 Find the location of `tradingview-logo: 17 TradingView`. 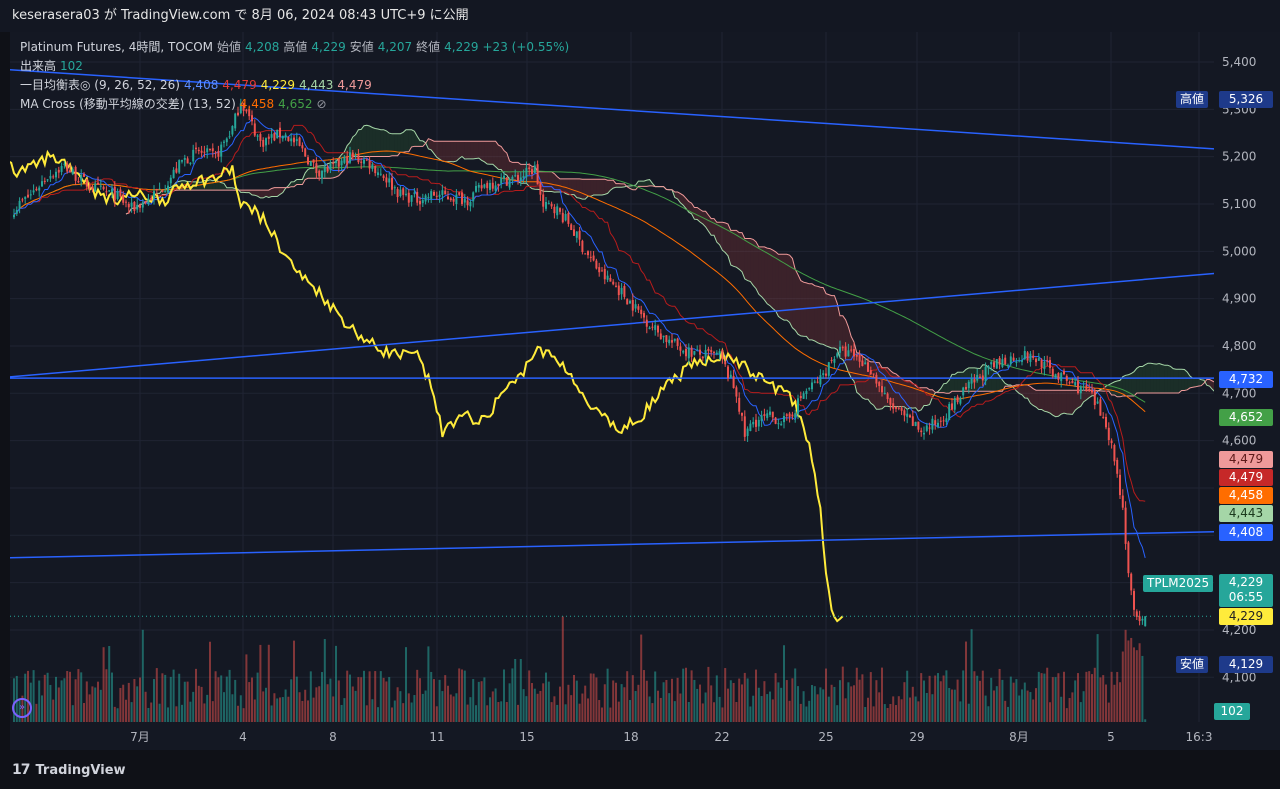

tradingview-logo: 17 TradingView is located at coordinates (69, 770).